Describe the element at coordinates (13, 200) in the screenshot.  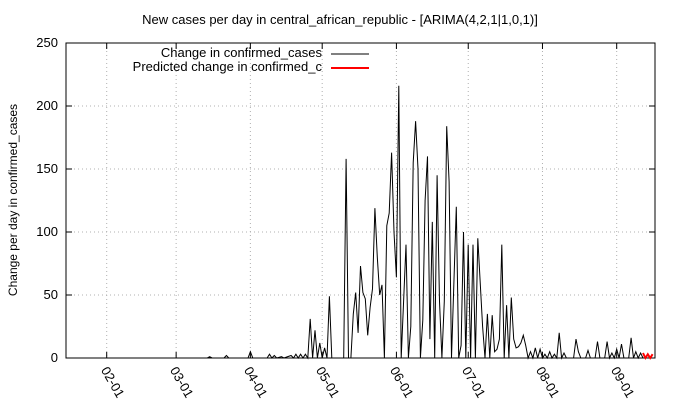
I see `y-axis-label: Change per day in confirmed_cases` at that location.